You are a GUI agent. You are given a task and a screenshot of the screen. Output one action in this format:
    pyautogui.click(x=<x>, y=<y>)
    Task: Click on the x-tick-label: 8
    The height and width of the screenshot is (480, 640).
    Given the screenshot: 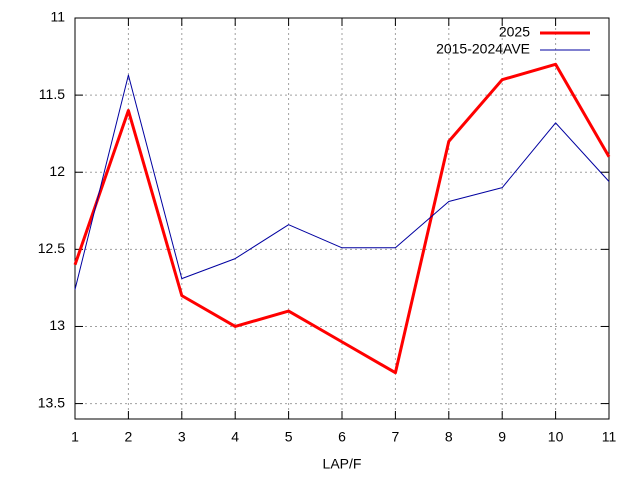 What is the action you would take?
    pyautogui.click(x=449, y=437)
    